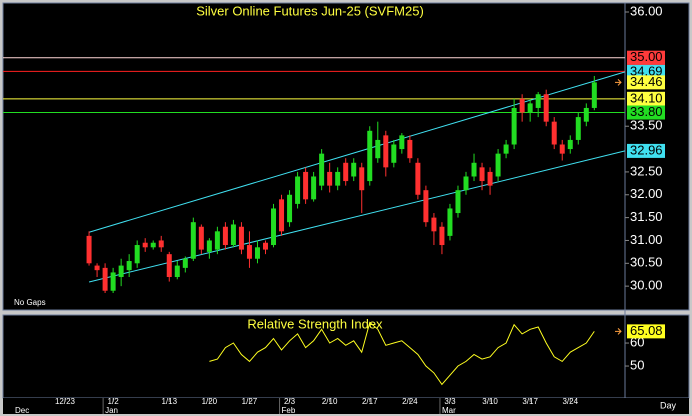 The width and height of the screenshot is (692, 416). Describe the element at coordinates (111, 410) in the screenshot. I see `month-label: Jan` at that location.